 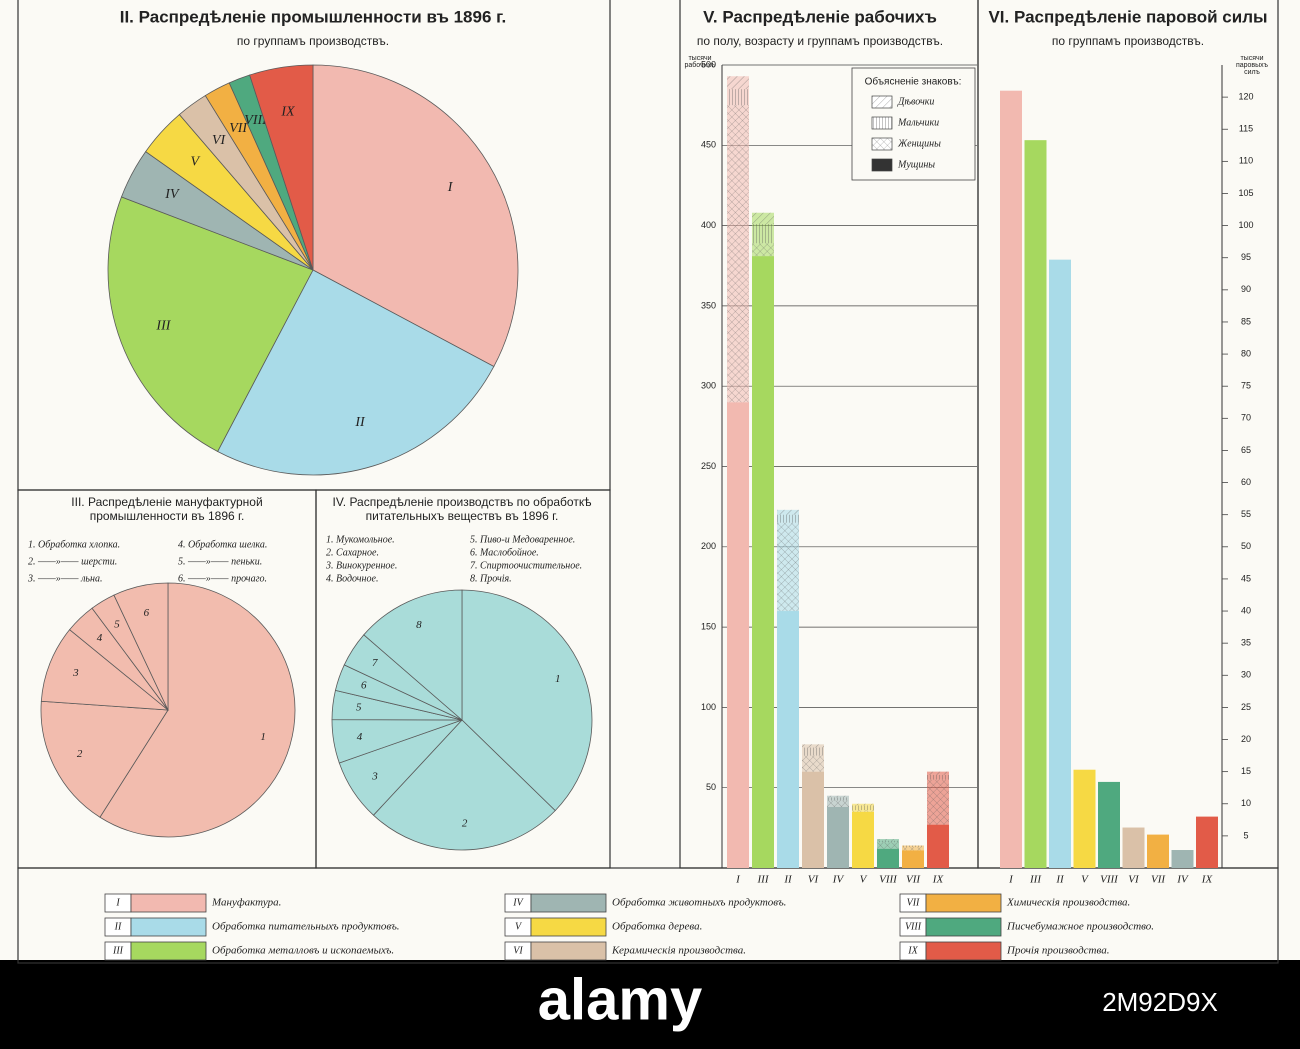 What do you see at coordinates (1085, 880) in the screenshot?
I see `x-tick-label: V` at bounding box center [1085, 880].